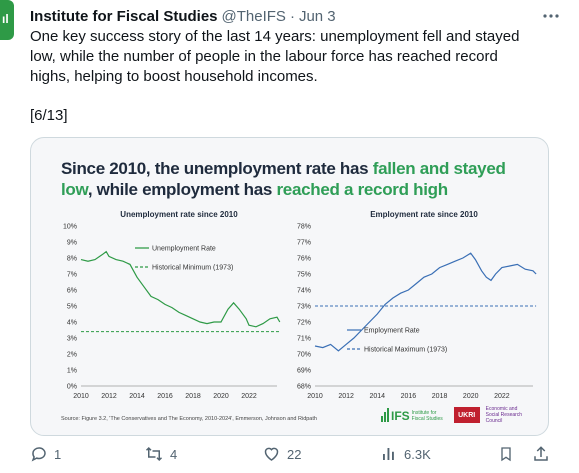 This screenshot has height=473, width=579. I want to click on y-tick-label: 74%, so click(304, 291).